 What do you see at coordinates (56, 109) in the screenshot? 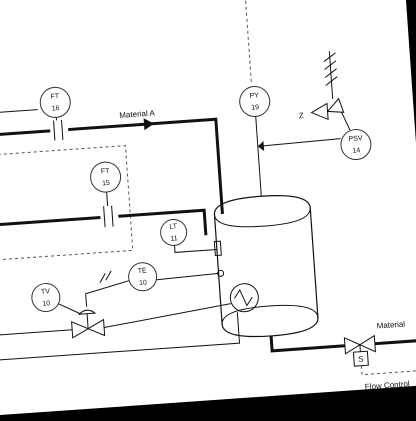
I see `instrument-number: 16` at bounding box center [56, 109].